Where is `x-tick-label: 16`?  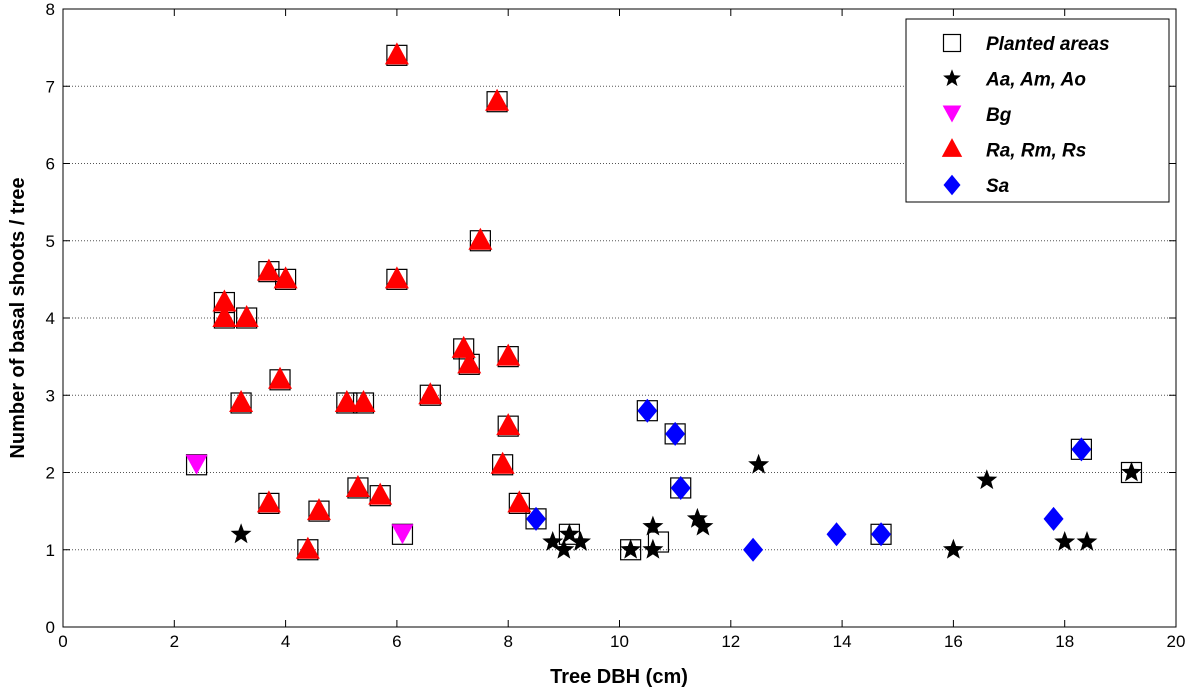 x-tick-label: 16 is located at coordinates (953, 641).